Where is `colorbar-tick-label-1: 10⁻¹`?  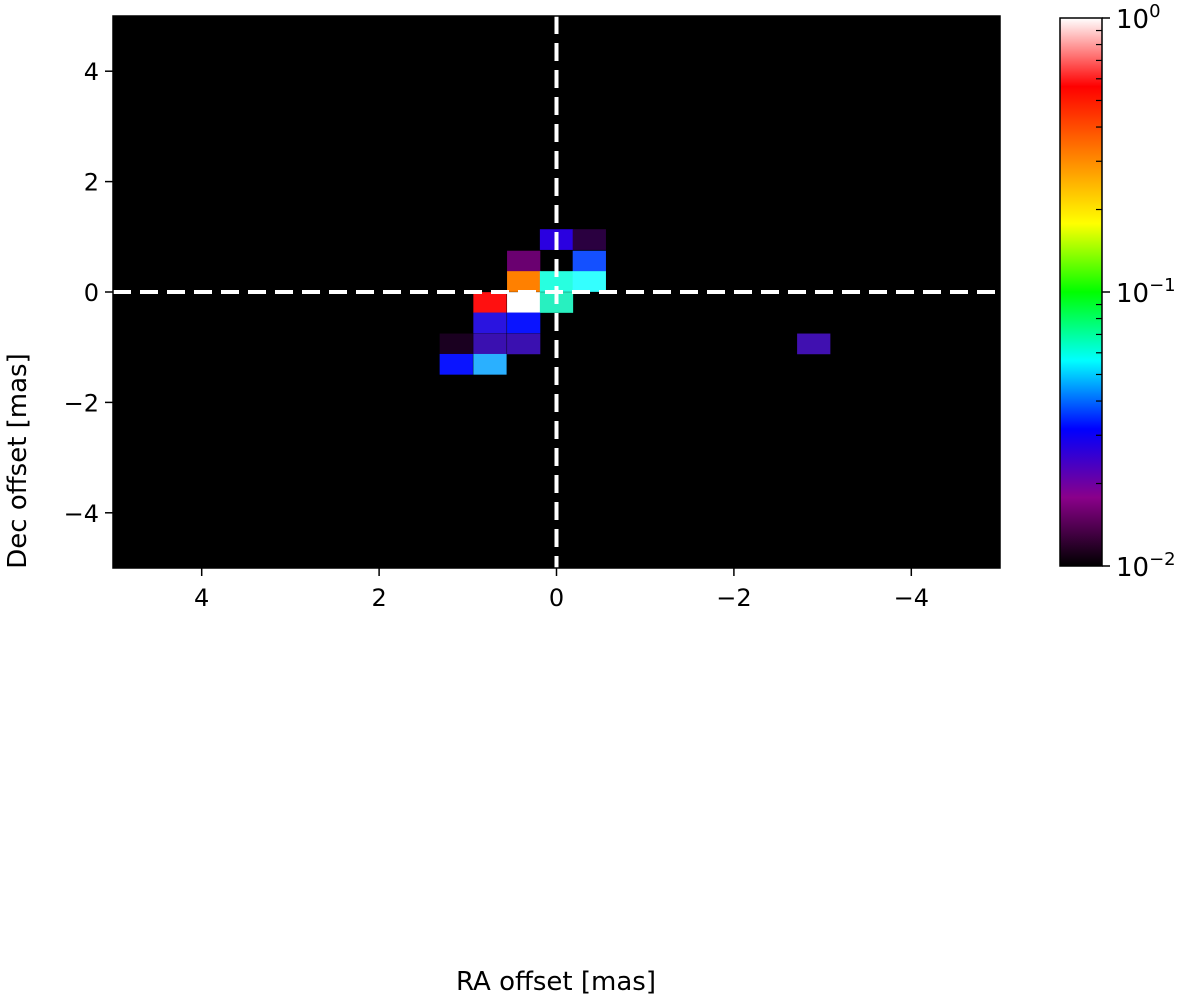
colorbar-tick-label-1: 10⁻¹ is located at coordinates (1146, 292).